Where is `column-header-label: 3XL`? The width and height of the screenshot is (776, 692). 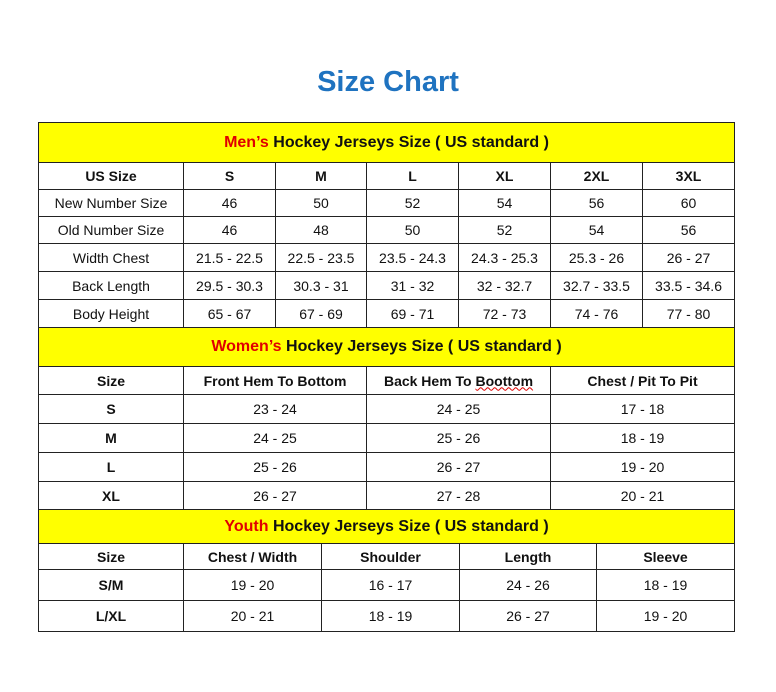 column-header-label: 3XL is located at coordinates (688, 176).